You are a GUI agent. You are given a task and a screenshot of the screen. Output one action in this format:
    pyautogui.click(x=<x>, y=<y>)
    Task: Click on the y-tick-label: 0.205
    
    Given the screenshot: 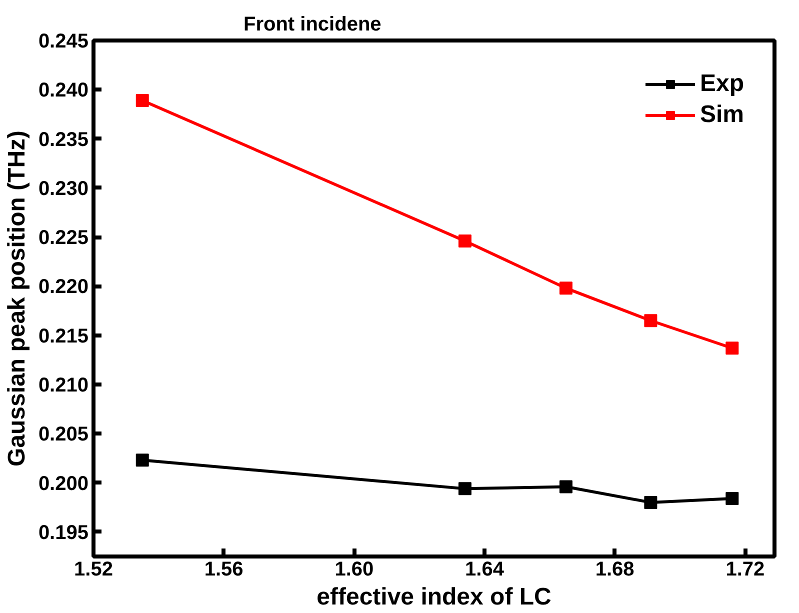 What is the action you would take?
    pyautogui.click(x=63, y=435)
    